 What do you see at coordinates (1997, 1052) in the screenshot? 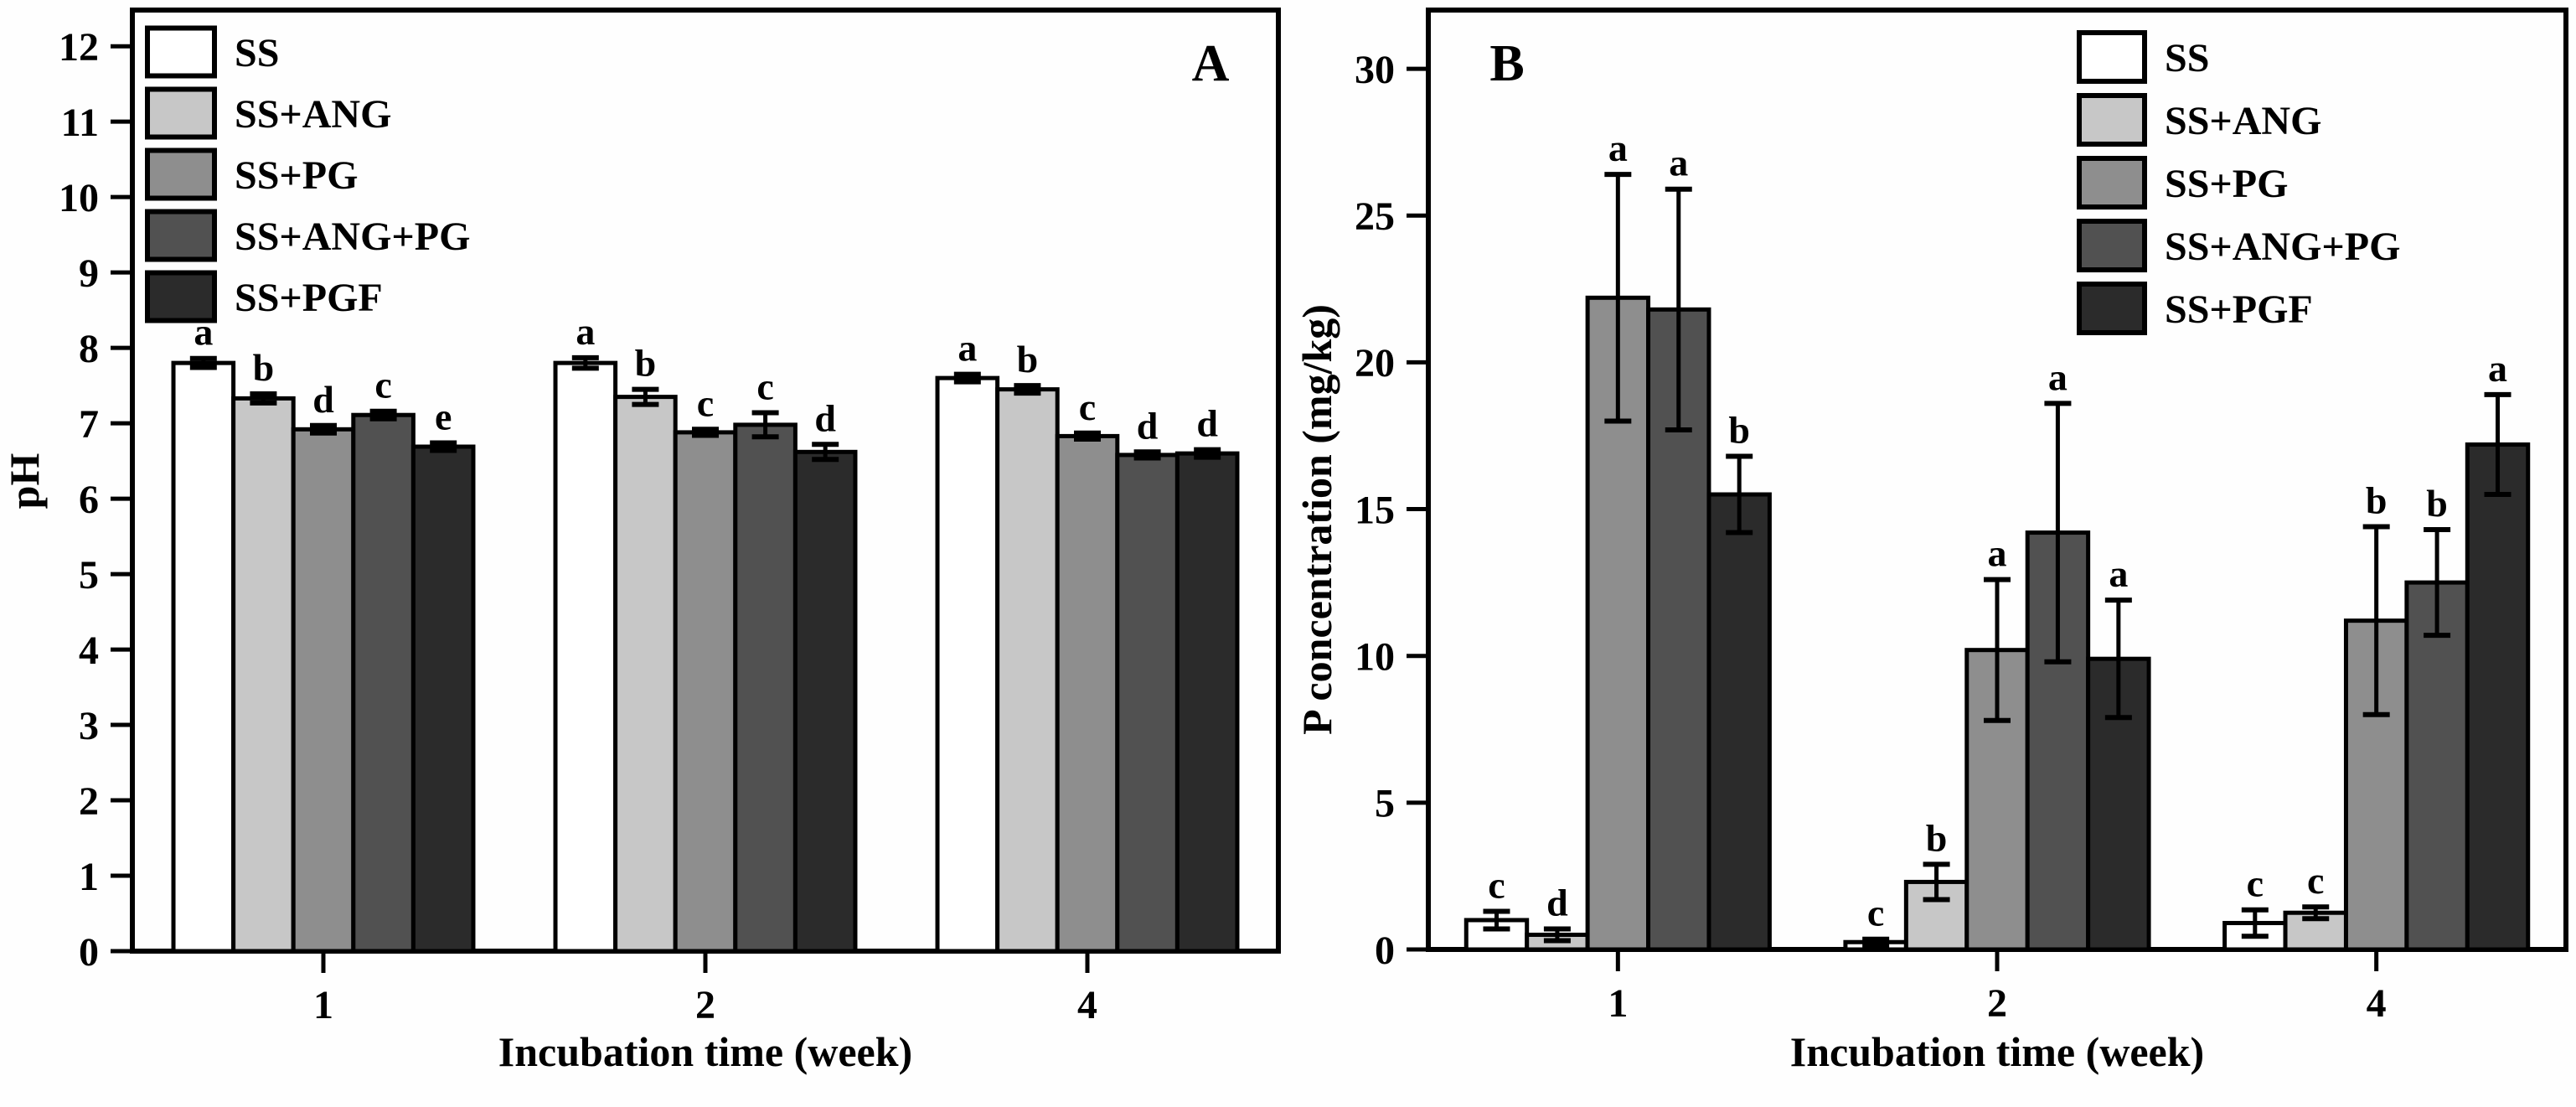
I see `x-axis-title-b: Incubation time (week)` at bounding box center [1997, 1052].